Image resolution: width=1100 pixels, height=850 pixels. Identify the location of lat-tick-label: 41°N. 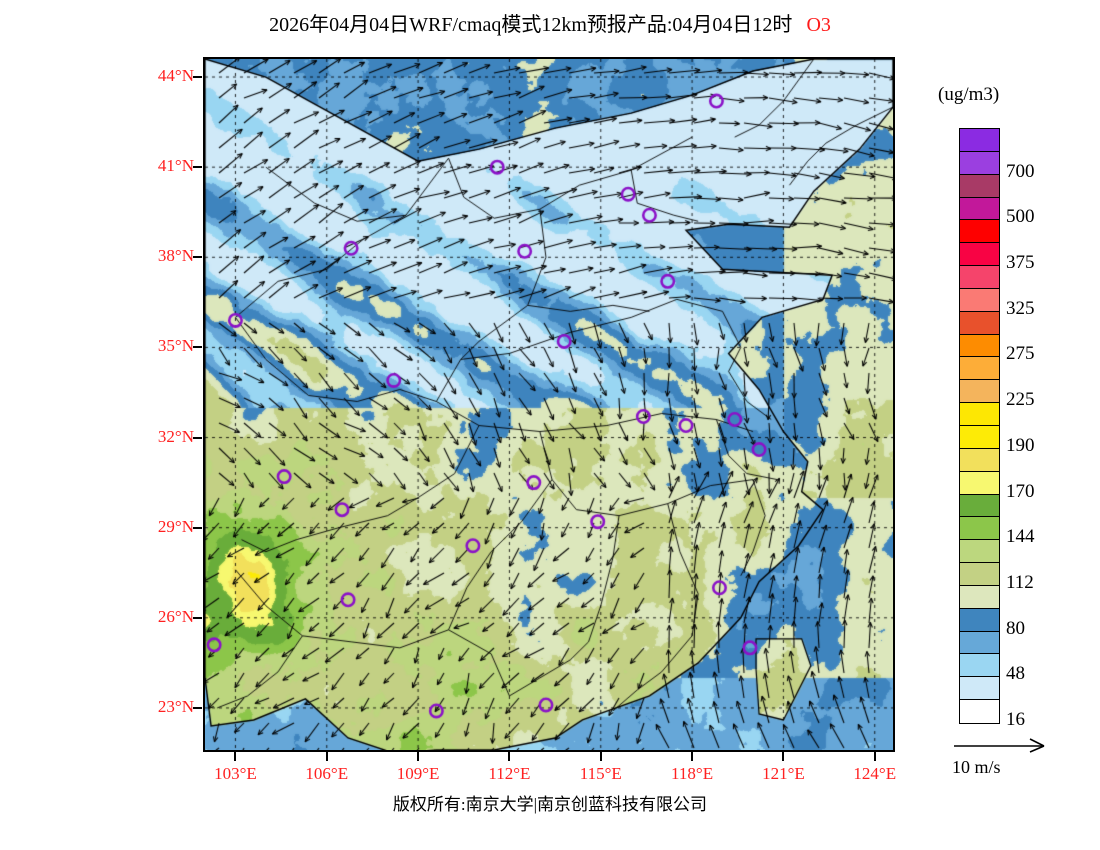
(175, 166).